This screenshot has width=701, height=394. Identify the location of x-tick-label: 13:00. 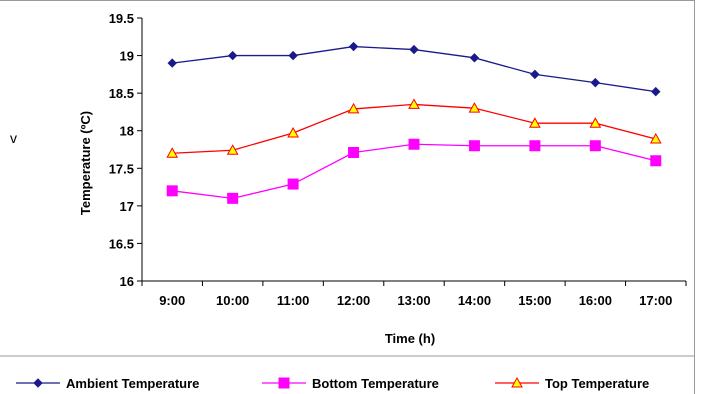
(413, 300).